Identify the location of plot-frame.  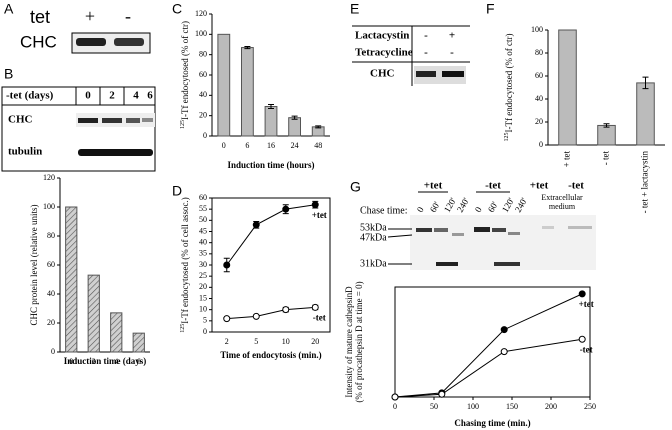
(492, 342).